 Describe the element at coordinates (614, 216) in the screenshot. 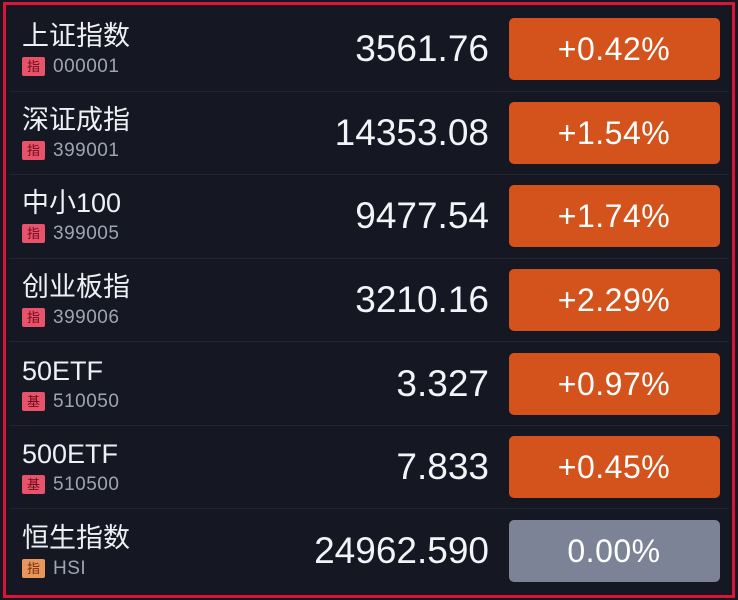

I see `change-percent-badge: +1.74%` at that location.